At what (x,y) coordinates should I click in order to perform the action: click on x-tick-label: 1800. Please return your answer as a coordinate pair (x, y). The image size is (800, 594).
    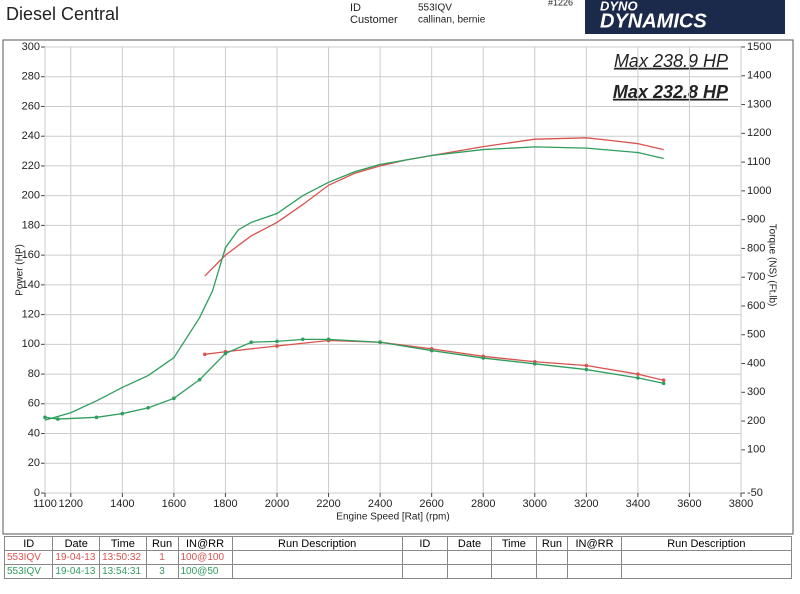
    Looking at the image, I should click on (225, 504).